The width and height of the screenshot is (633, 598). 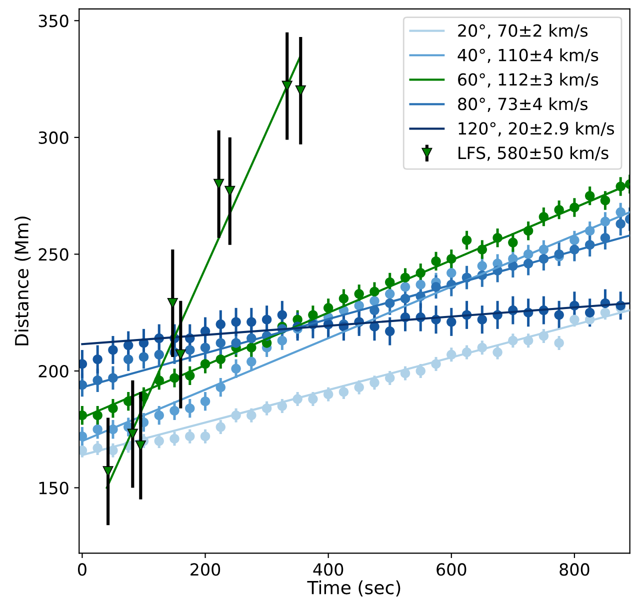 I want to click on legend-label: 40°, 110±4 km/s, so click(x=528, y=56).